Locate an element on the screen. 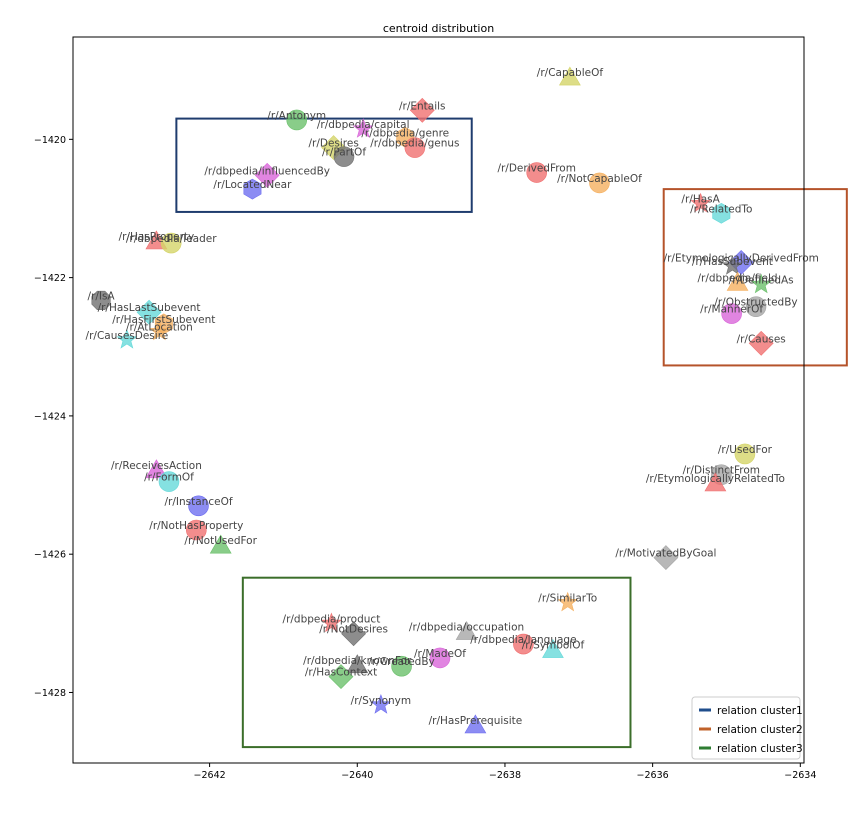  label-entails: /r/Entails is located at coordinates (422, 106).